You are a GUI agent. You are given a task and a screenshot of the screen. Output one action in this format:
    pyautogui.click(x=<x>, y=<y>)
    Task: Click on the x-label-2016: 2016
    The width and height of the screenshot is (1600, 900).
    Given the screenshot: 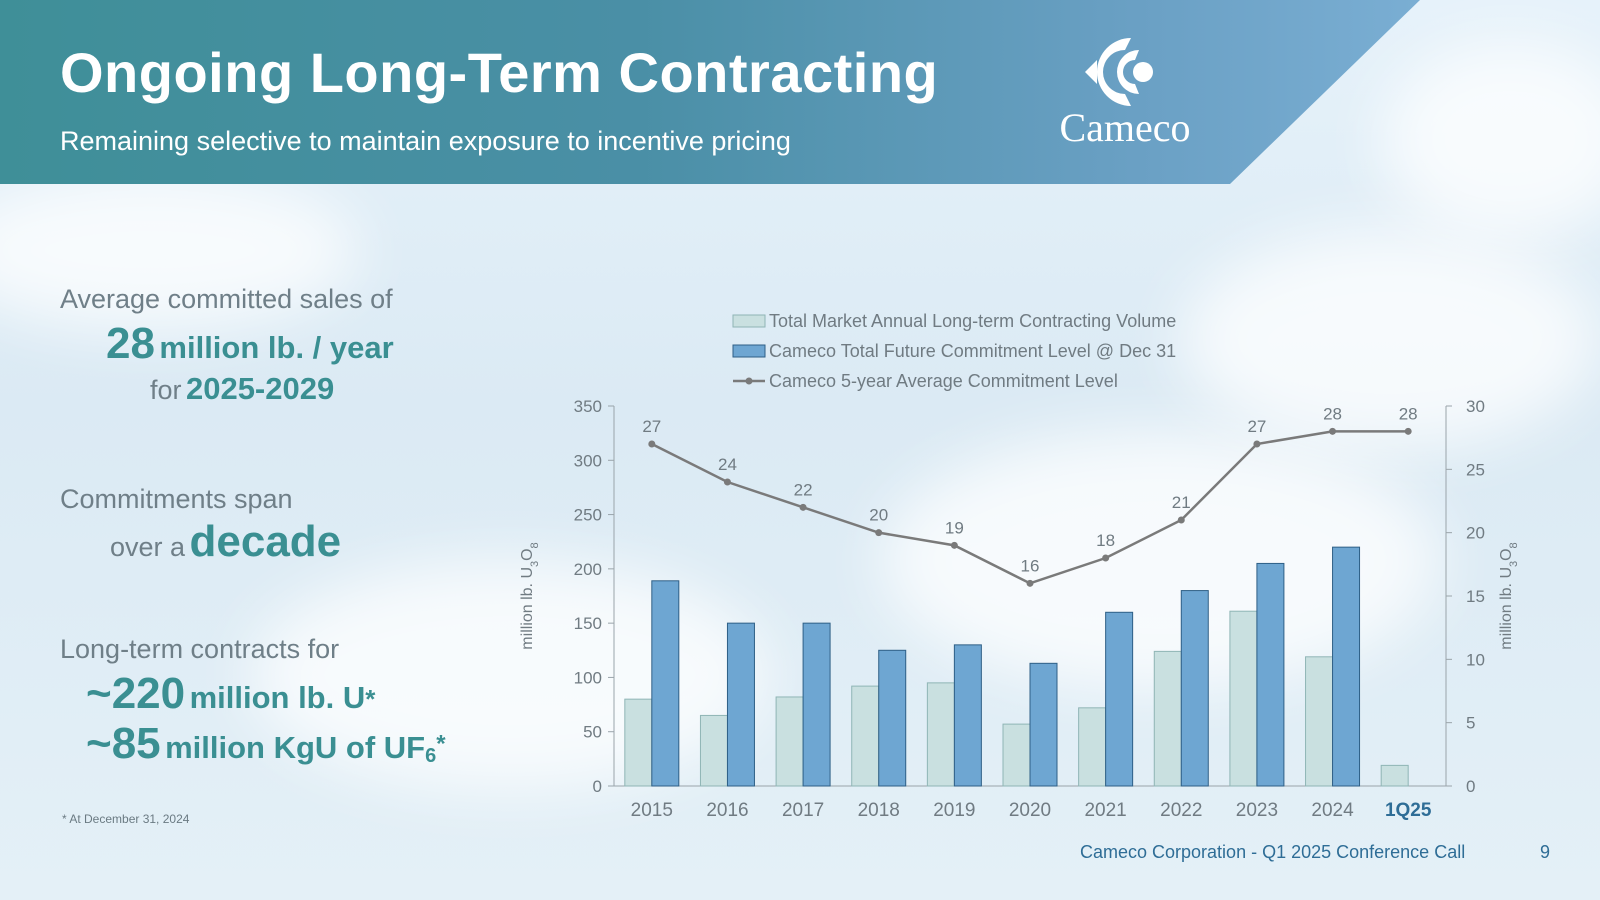 What is the action you would take?
    pyautogui.click(x=727, y=810)
    